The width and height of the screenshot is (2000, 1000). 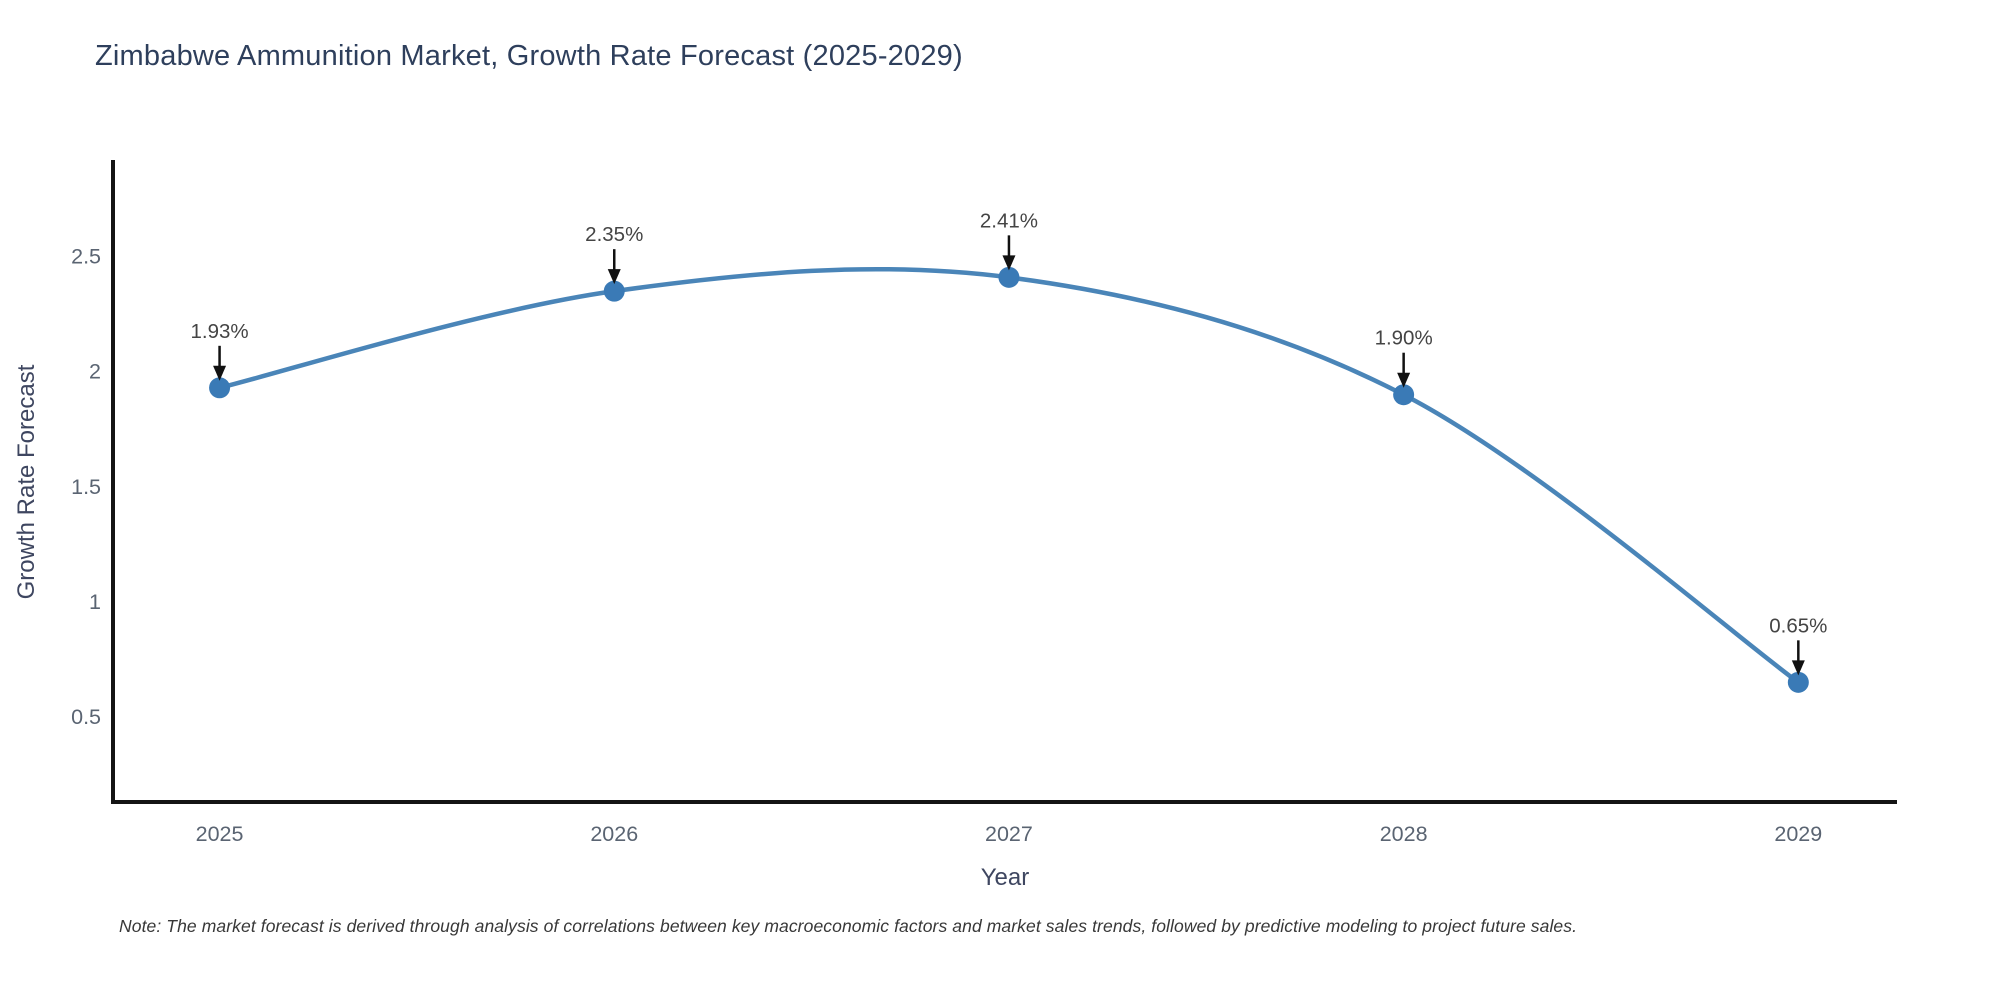 I want to click on x-tick-label: 2027, so click(x=1009, y=834).